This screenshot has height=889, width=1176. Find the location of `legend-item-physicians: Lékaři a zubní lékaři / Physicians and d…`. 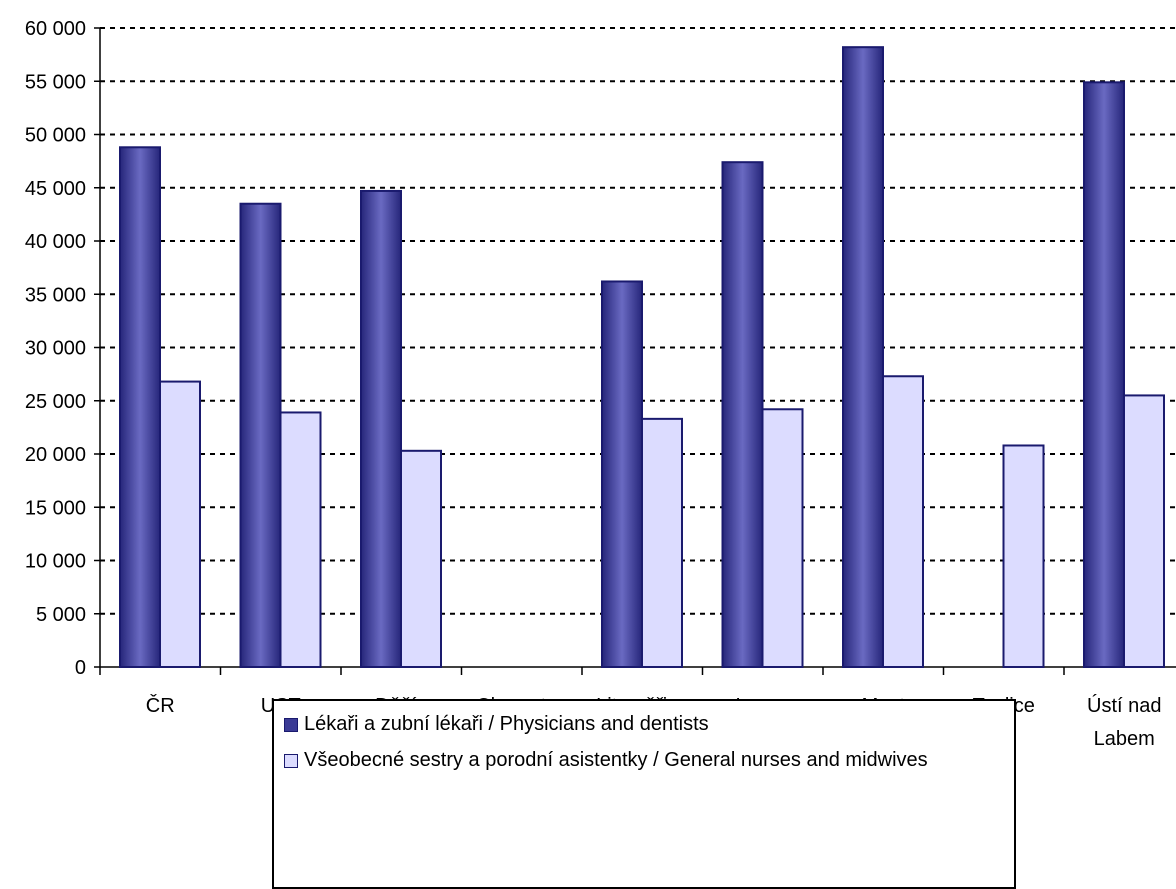

legend-item-physicians: Lékaři a zubní lékaři / Physicians and d… is located at coordinates (496, 724).